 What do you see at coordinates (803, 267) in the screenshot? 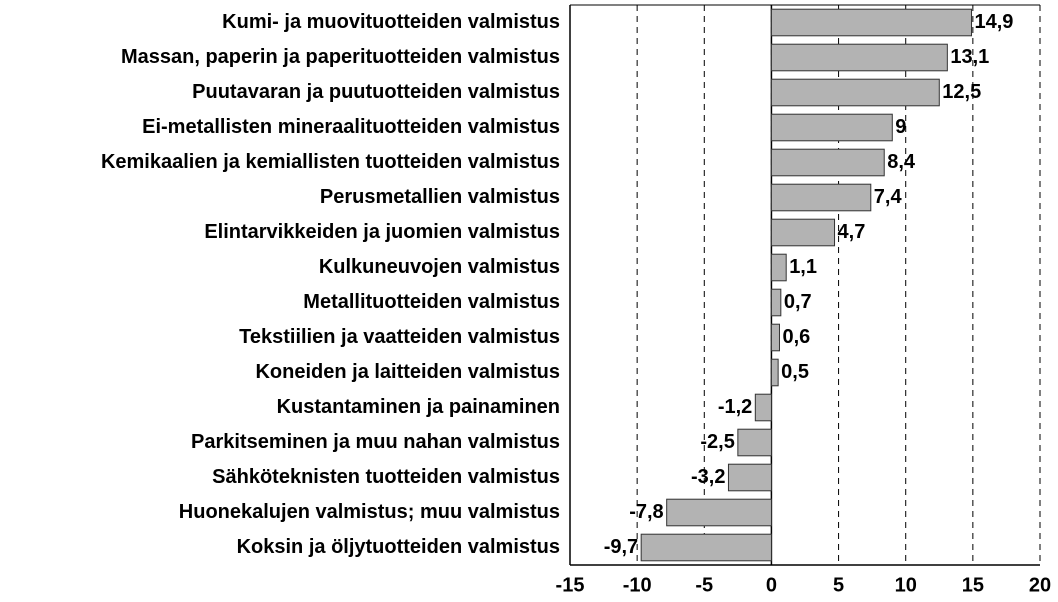
I see `data-label: 1,1` at bounding box center [803, 267].